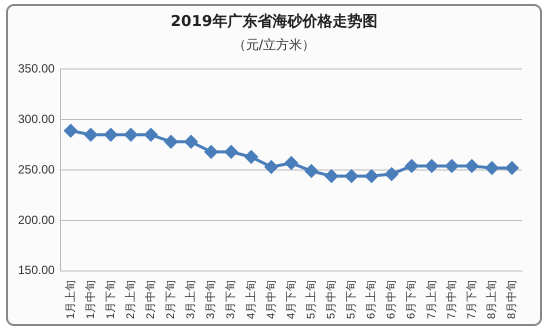 The height and width of the screenshot is (334, 550). Describe the element at coordinates (274, 21) in the screenshot. I see `chart-title: 2019年广东省海砂价格走势图` at that location.